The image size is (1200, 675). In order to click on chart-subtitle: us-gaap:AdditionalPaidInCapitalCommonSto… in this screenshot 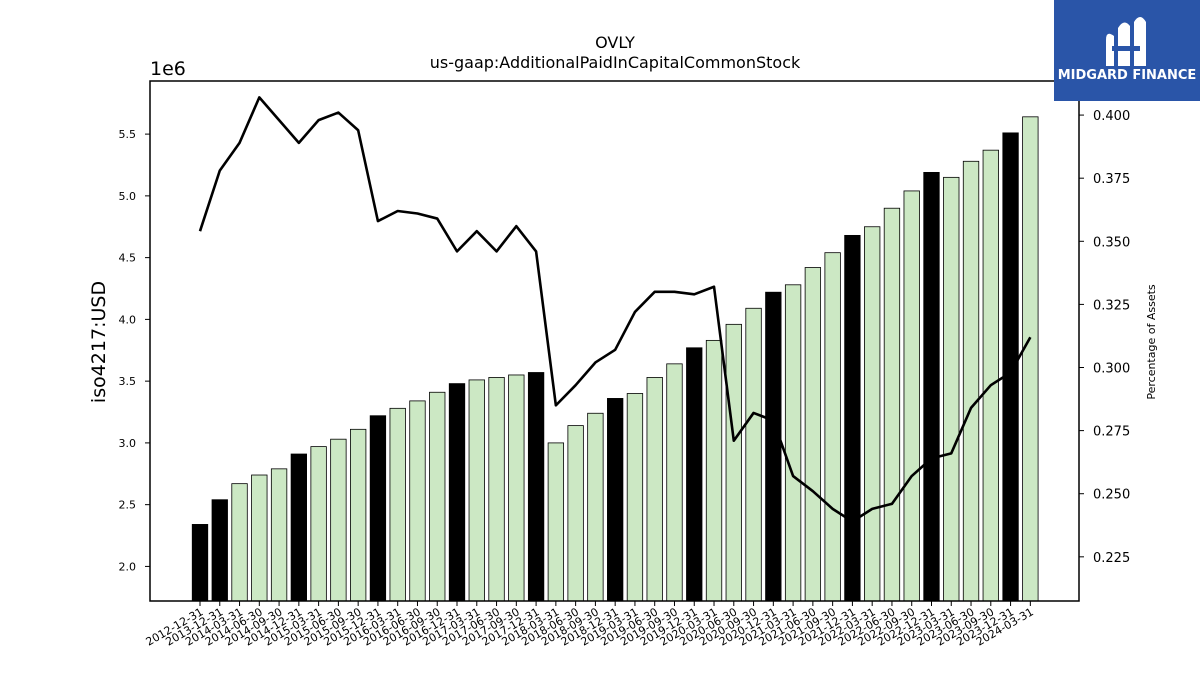, I will do `click(615, 62)`.